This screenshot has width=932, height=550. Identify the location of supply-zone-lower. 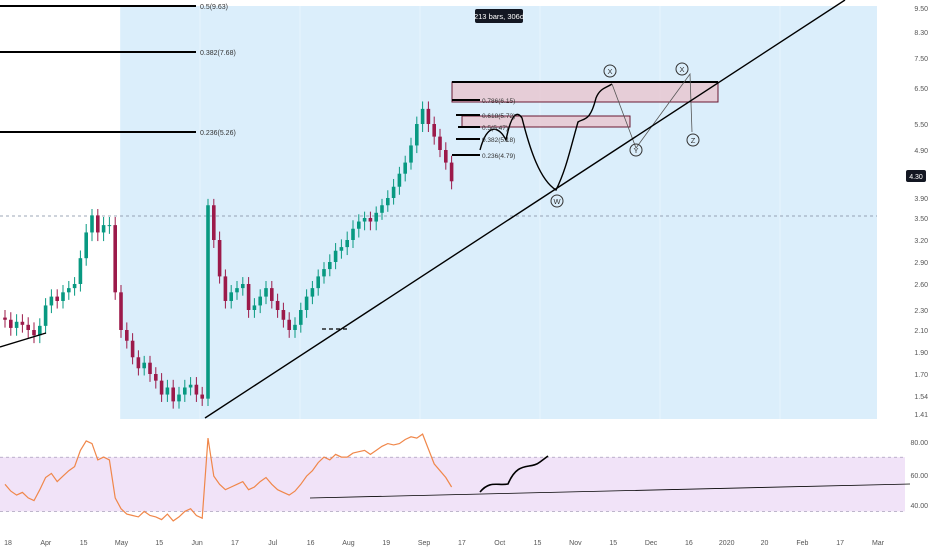
(546, 121).